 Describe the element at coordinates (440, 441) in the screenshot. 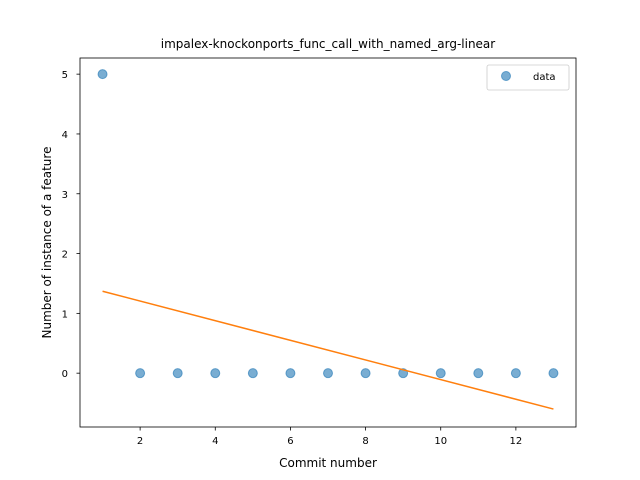

I see `x-tick-label: 10` at that location.